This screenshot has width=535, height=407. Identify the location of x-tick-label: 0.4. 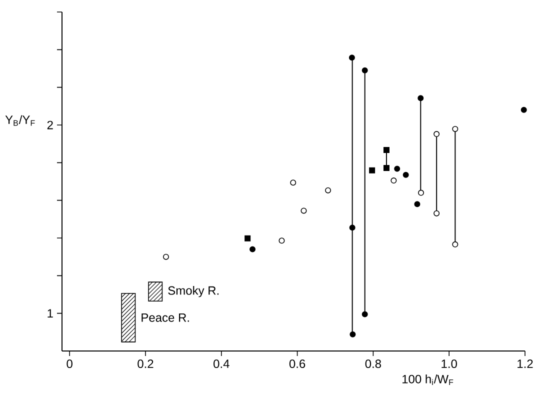
(222, 364).